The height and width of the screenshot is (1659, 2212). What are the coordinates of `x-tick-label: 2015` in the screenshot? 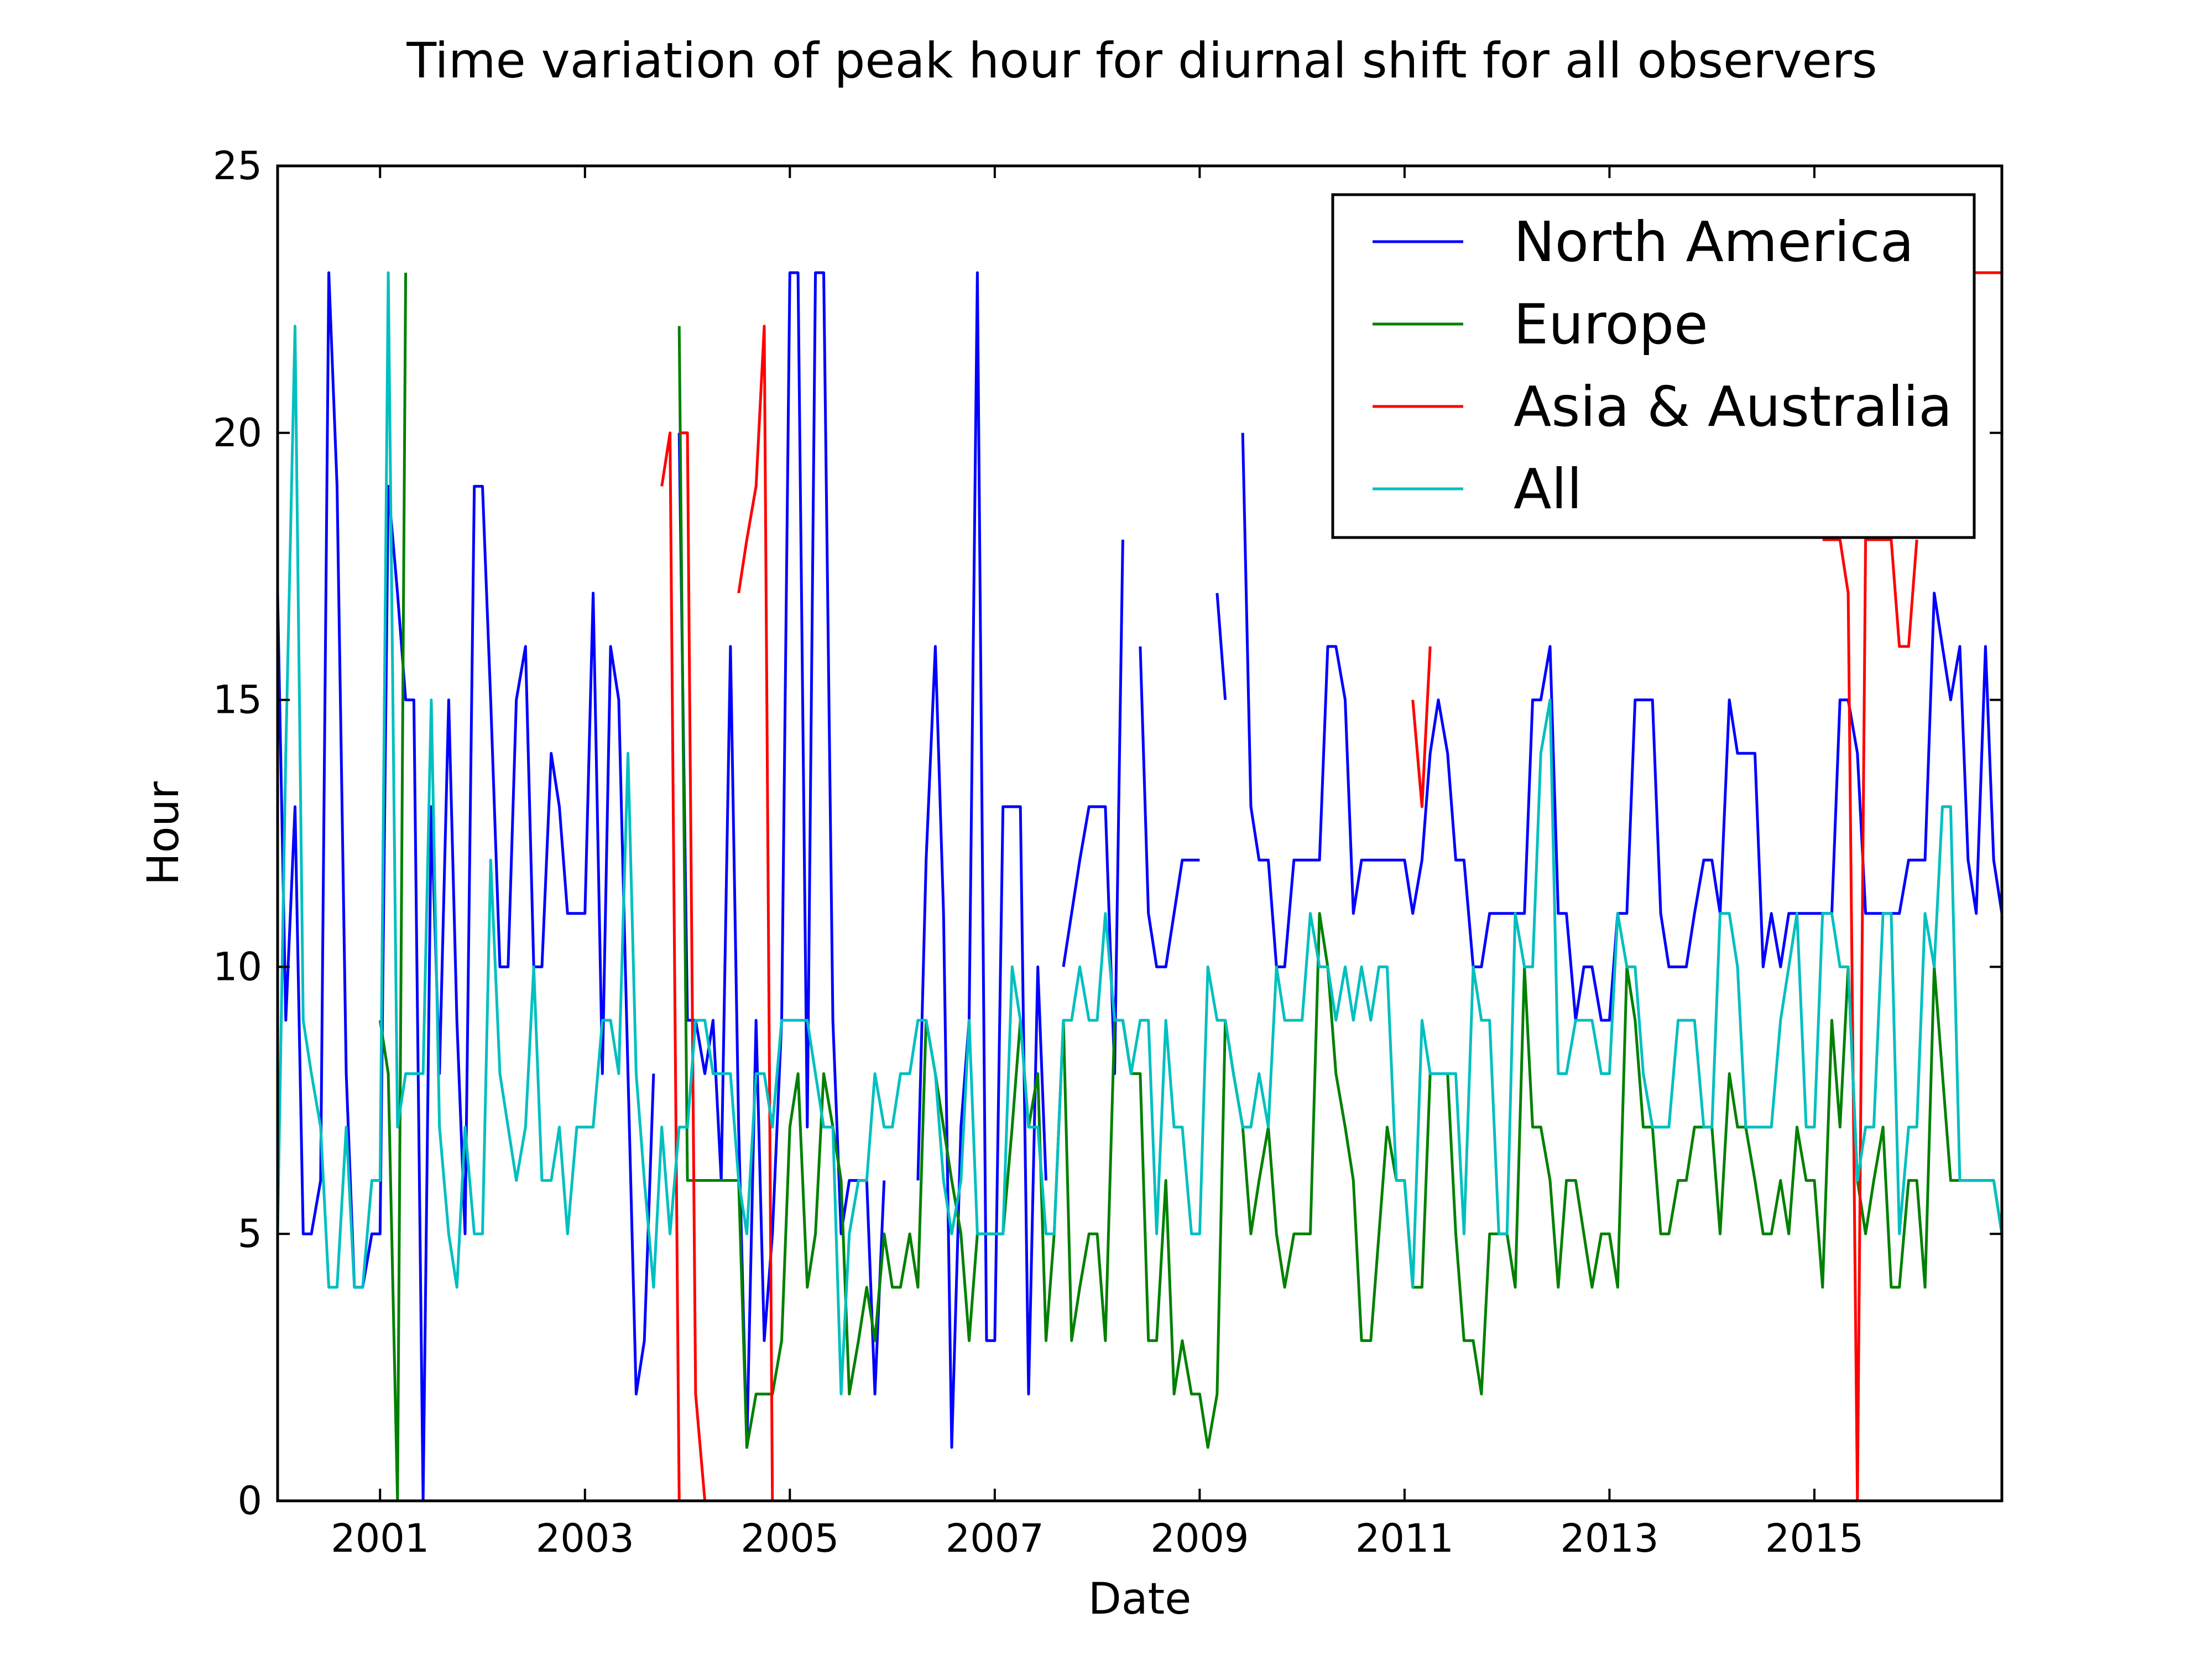 It's located at (1815, 1539).